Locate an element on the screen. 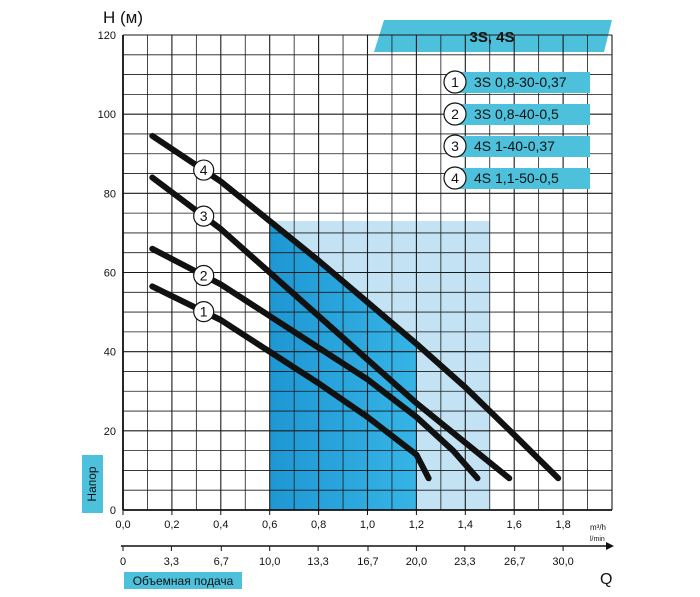 The width and height of the screenshot is (700, 597). curve-number-label: 3 is located at coordinates (204, 216).